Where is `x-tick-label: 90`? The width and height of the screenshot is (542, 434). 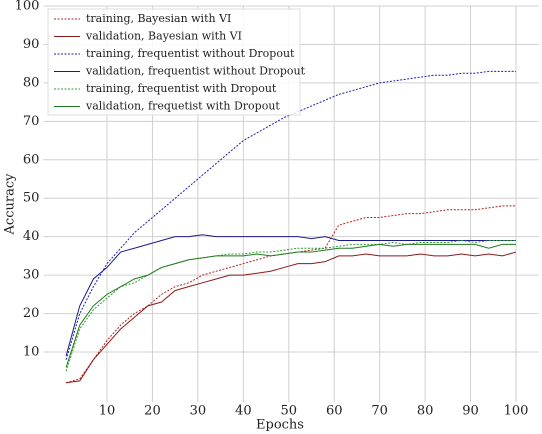
x-tick-label: 90 is located at coordinates (470, 411).